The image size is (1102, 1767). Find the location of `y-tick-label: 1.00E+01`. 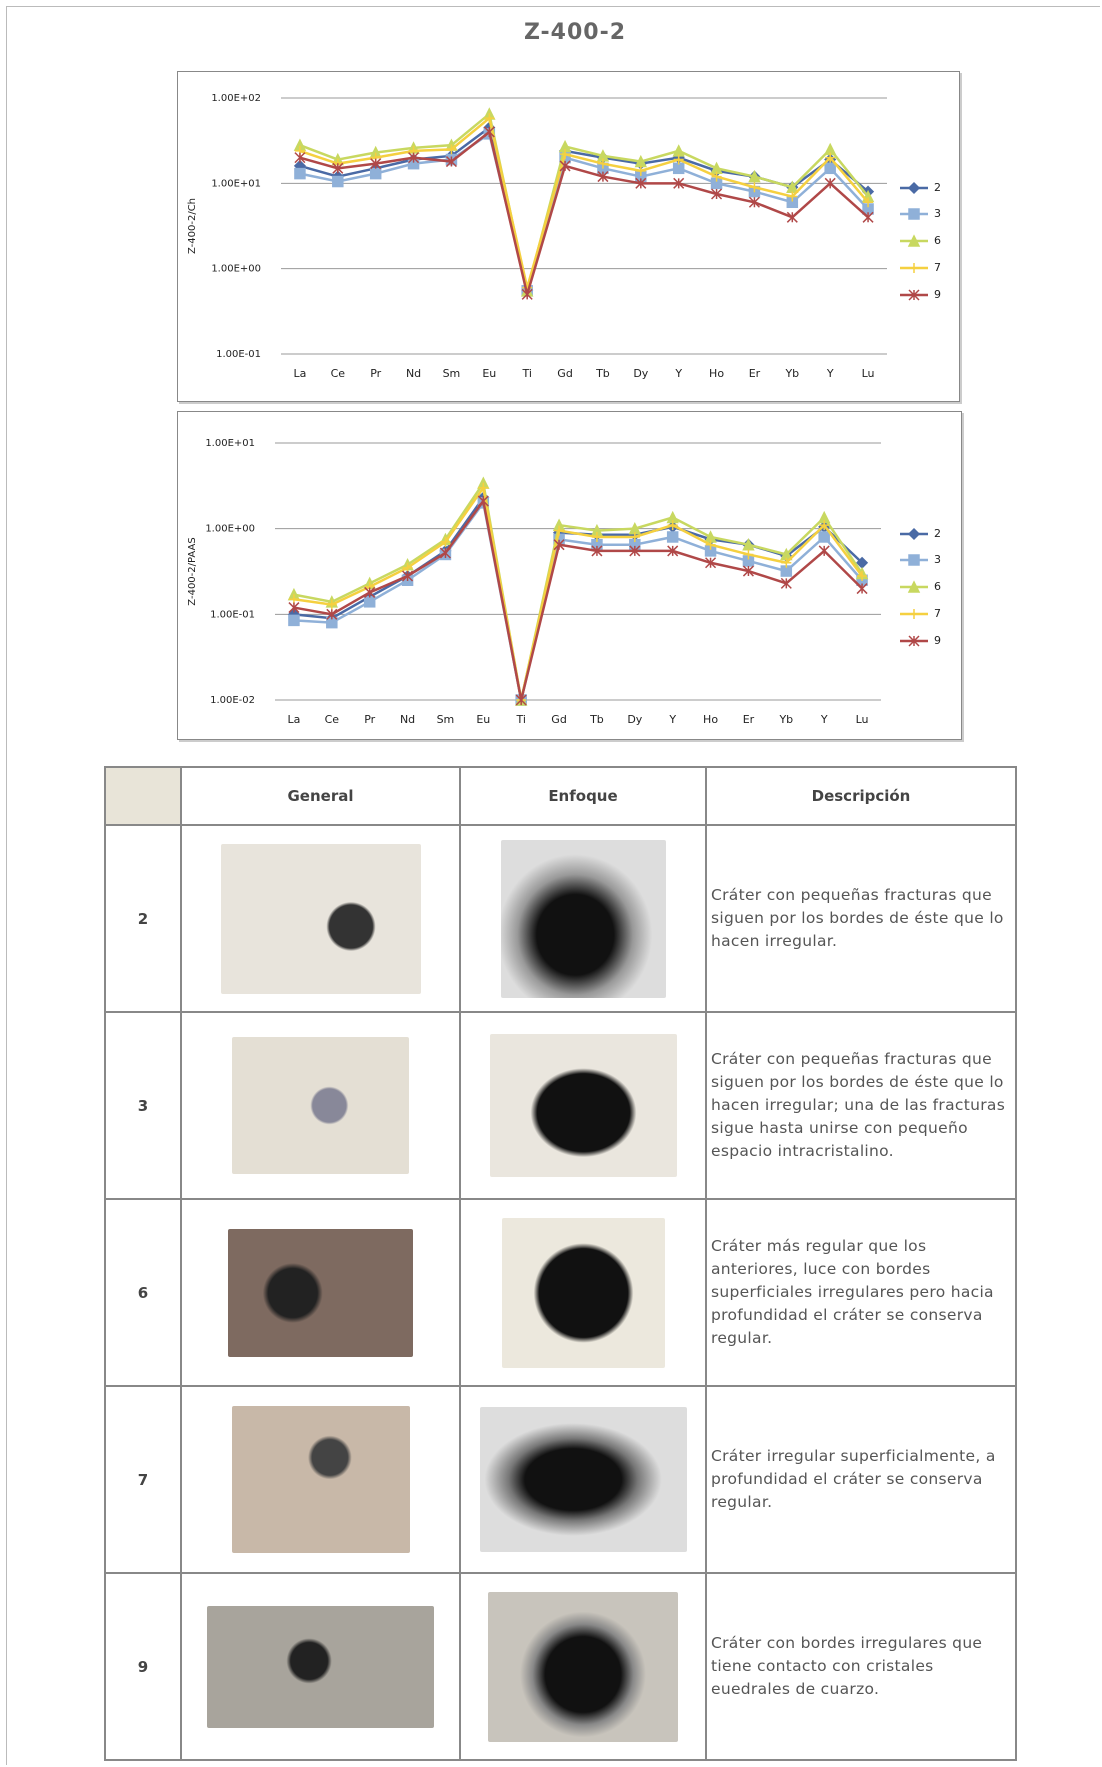

y-tick-label: 1.00E+01 is located at coordinates (236, 183).